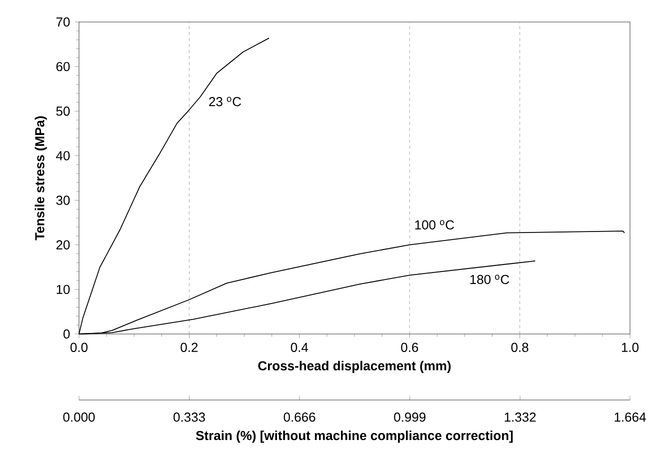 This screenshot has height=472, width=653. What do you see at coordinates (520, 417) in the screenshot?
I see `x2-tick-label: 1.332` at bounding box center [520, 417].